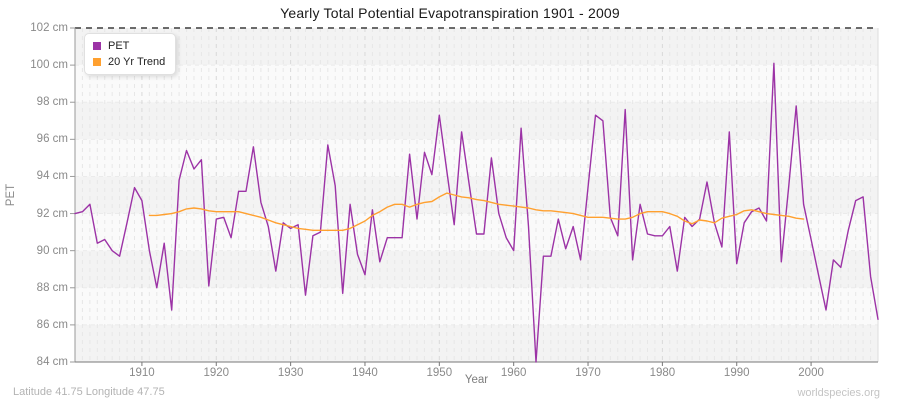 The image size is (900, 400). I want to click on legend-label: PET, so click(119, 46).